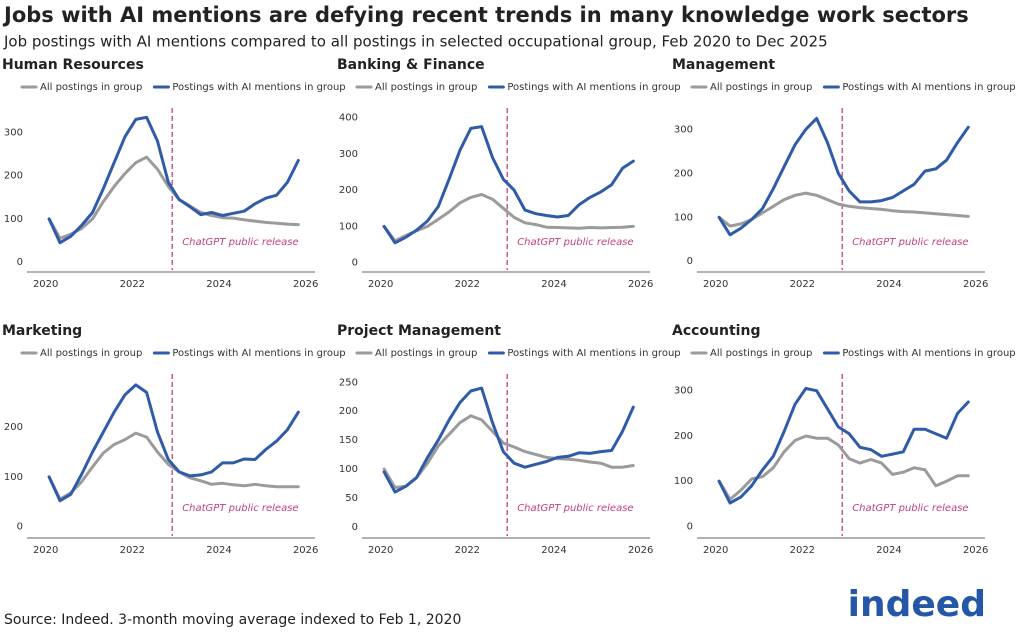  What do you see at coordinates (348, 440) in the screenshot?
I see `y-tick-label: 150` at bounding box center [348, 440].